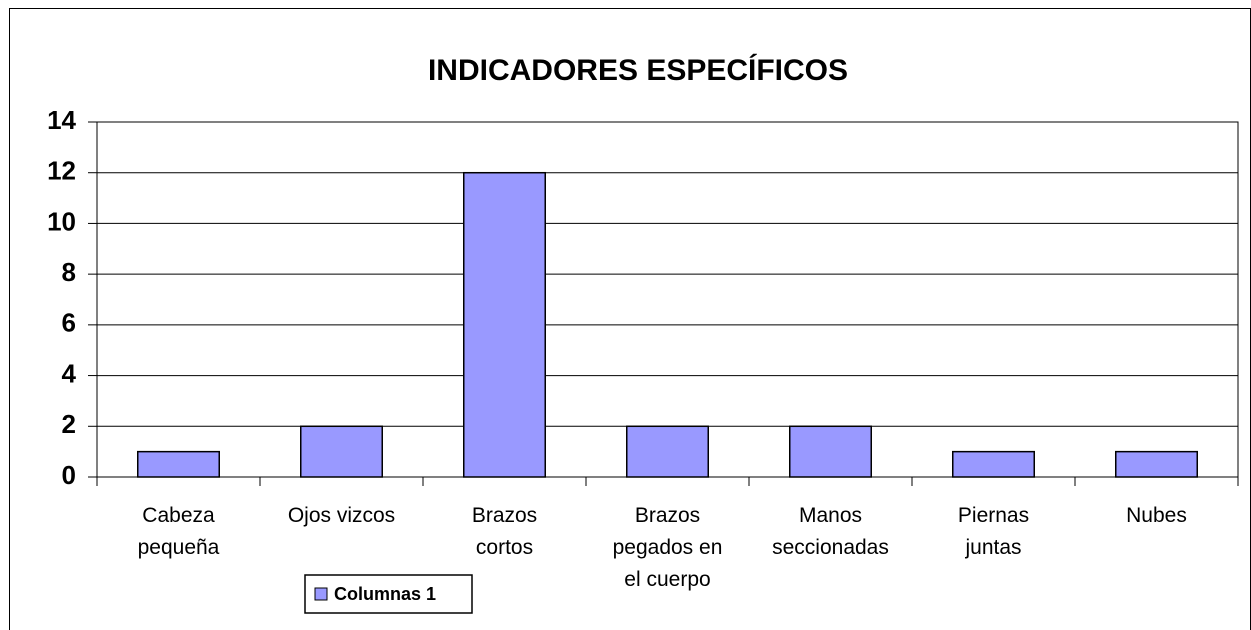 Image resolution: width=1251 pixels, height=630 pixels. I want to click on y-tick-label: 10, so click(61, 221).